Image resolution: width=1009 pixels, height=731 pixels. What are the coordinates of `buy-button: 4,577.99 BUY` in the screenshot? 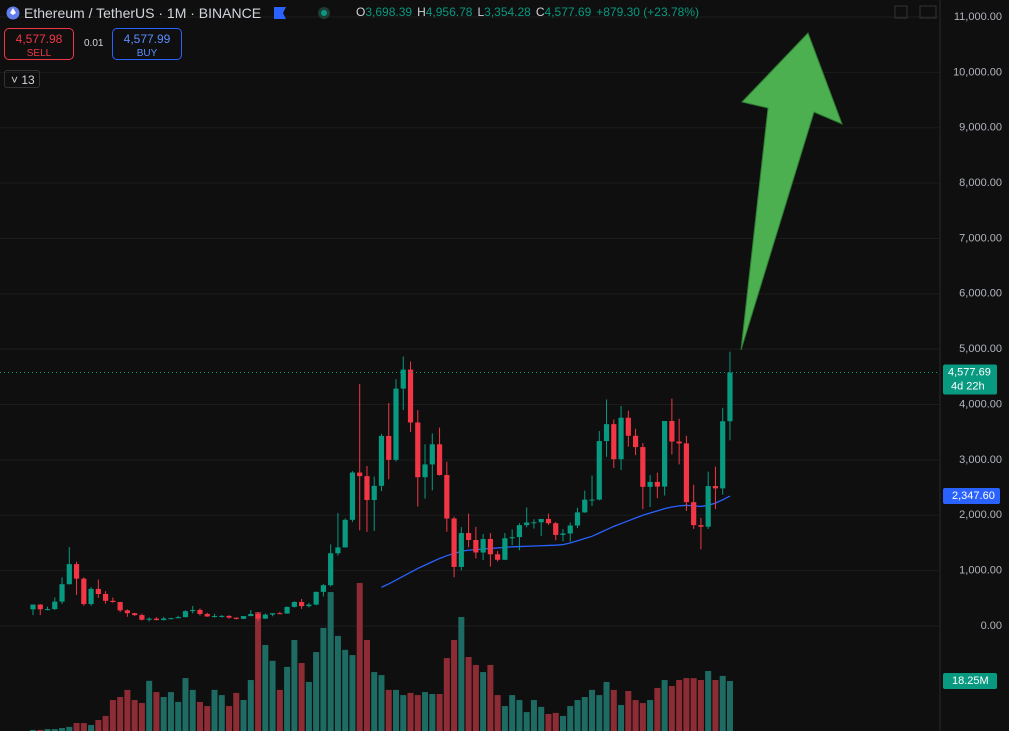 It's located at (147, 44).